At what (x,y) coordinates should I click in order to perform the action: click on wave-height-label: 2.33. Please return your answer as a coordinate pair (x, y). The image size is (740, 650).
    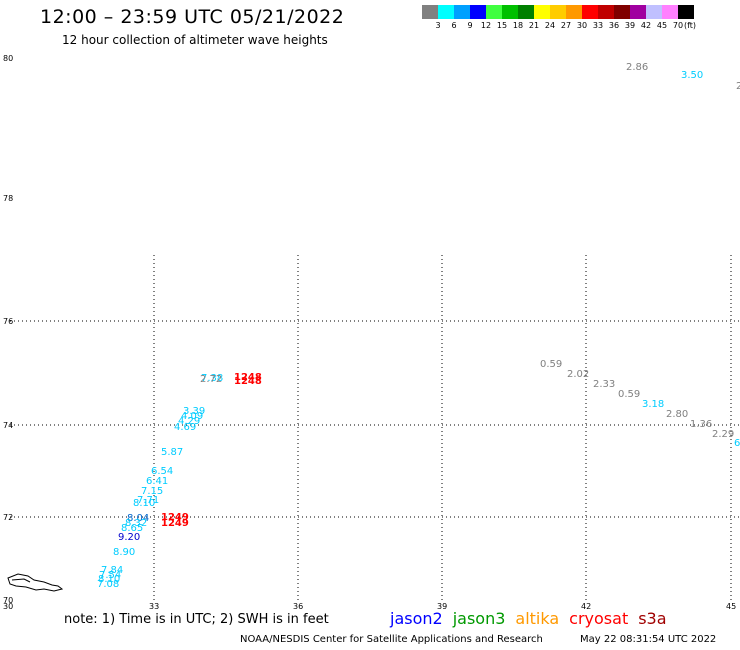
    Looking at the image, I should click on (604, 384).